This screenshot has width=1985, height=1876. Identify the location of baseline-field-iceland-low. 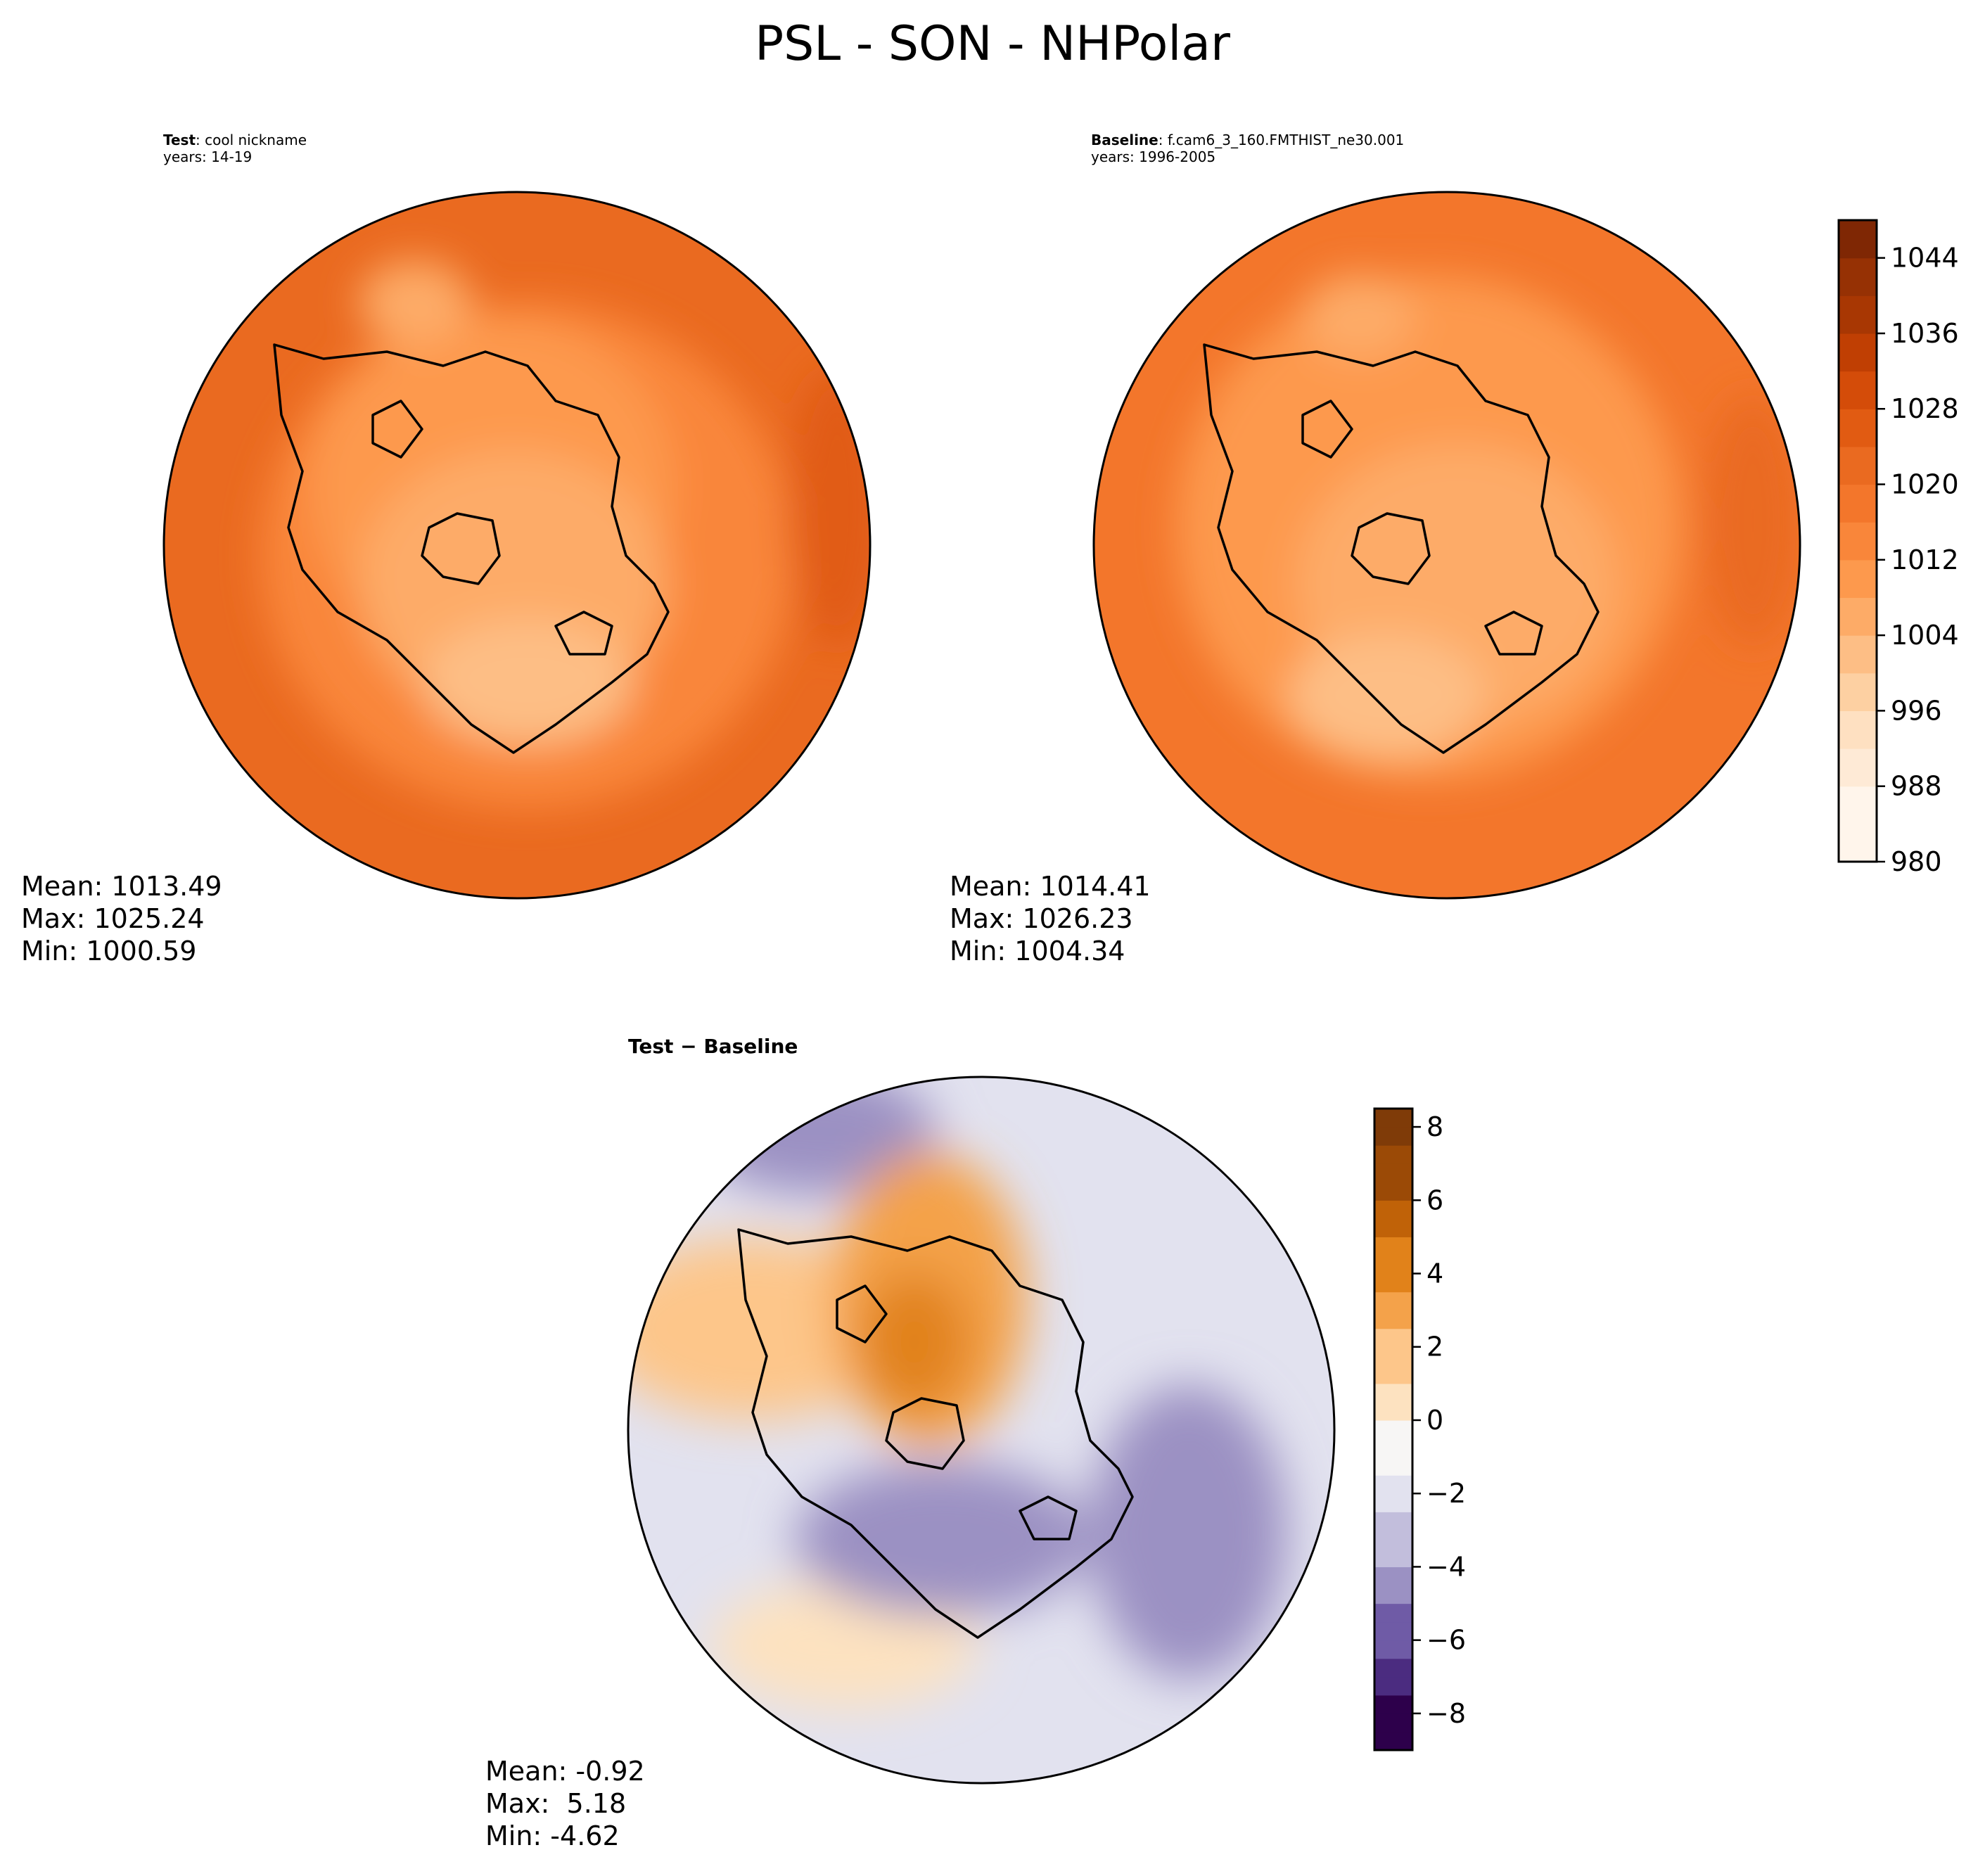
(1387, 696).